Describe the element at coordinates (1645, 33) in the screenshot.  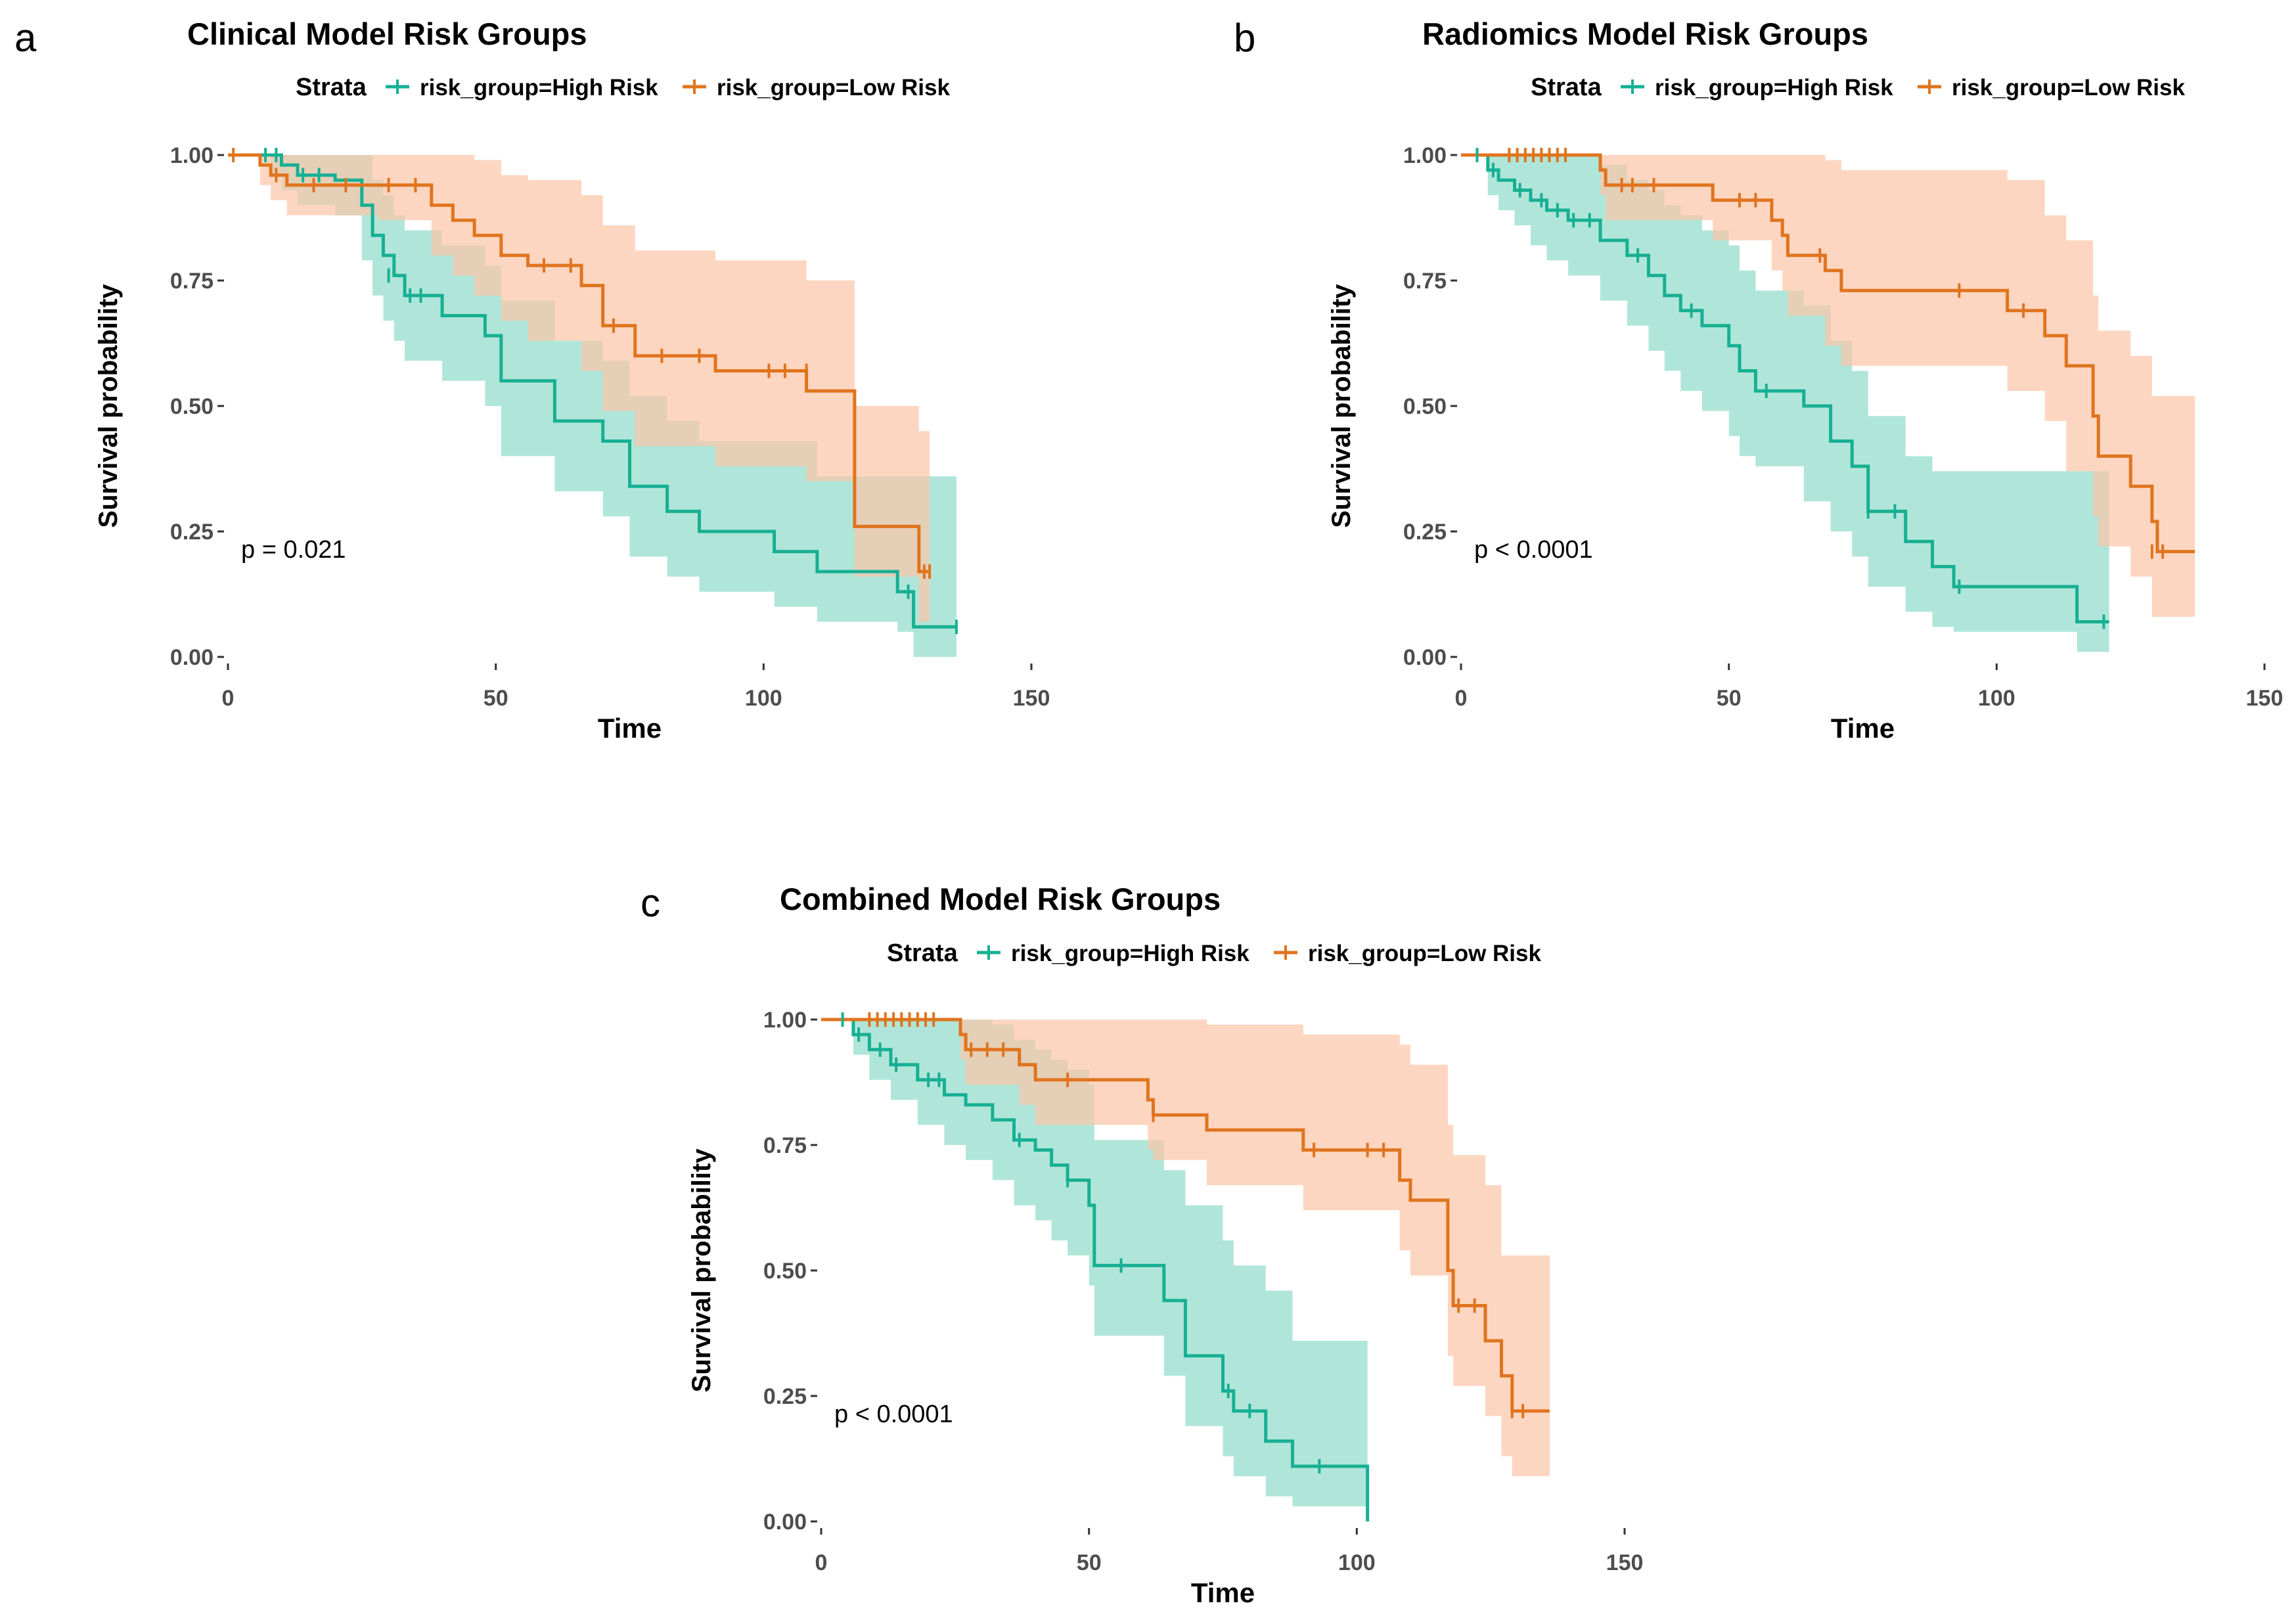
I see `chart-title: Radiomics Model Risk Groups` at that location.